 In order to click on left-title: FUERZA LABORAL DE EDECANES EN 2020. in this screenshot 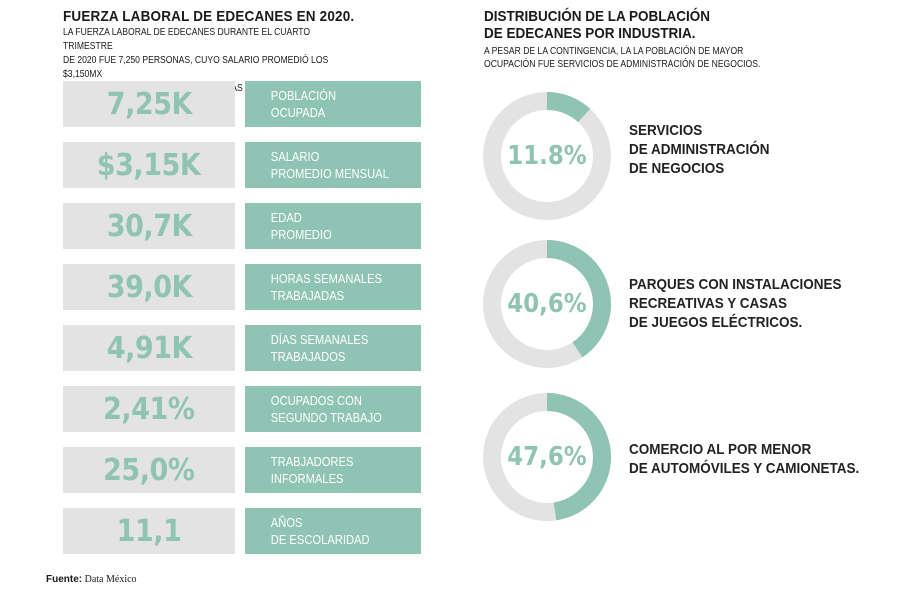, I will do `click(209, 16)`.